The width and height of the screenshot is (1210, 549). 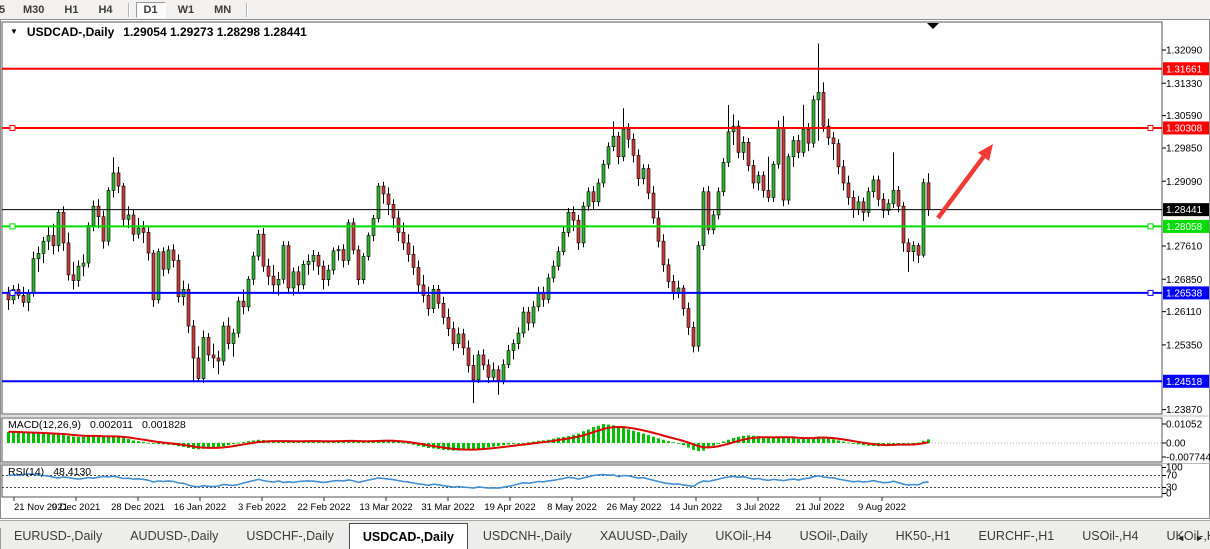 What do you see at coordinates (1184, 312) in the screenshot?
I see `svg-text: 1.26110` at bounding box center [1184, 312].